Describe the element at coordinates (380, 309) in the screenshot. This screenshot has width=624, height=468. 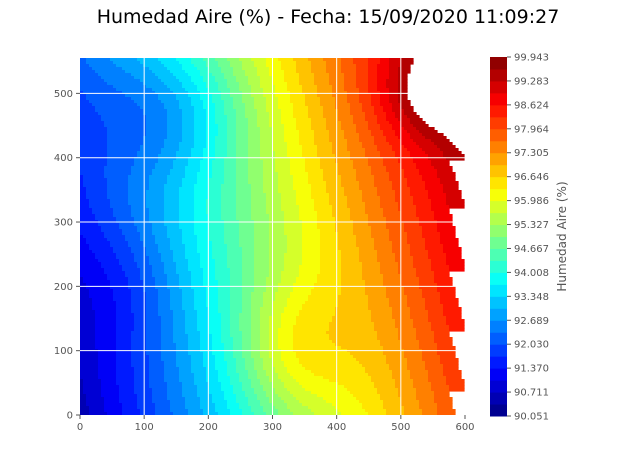
I see `contour-cell-1984` at that location.